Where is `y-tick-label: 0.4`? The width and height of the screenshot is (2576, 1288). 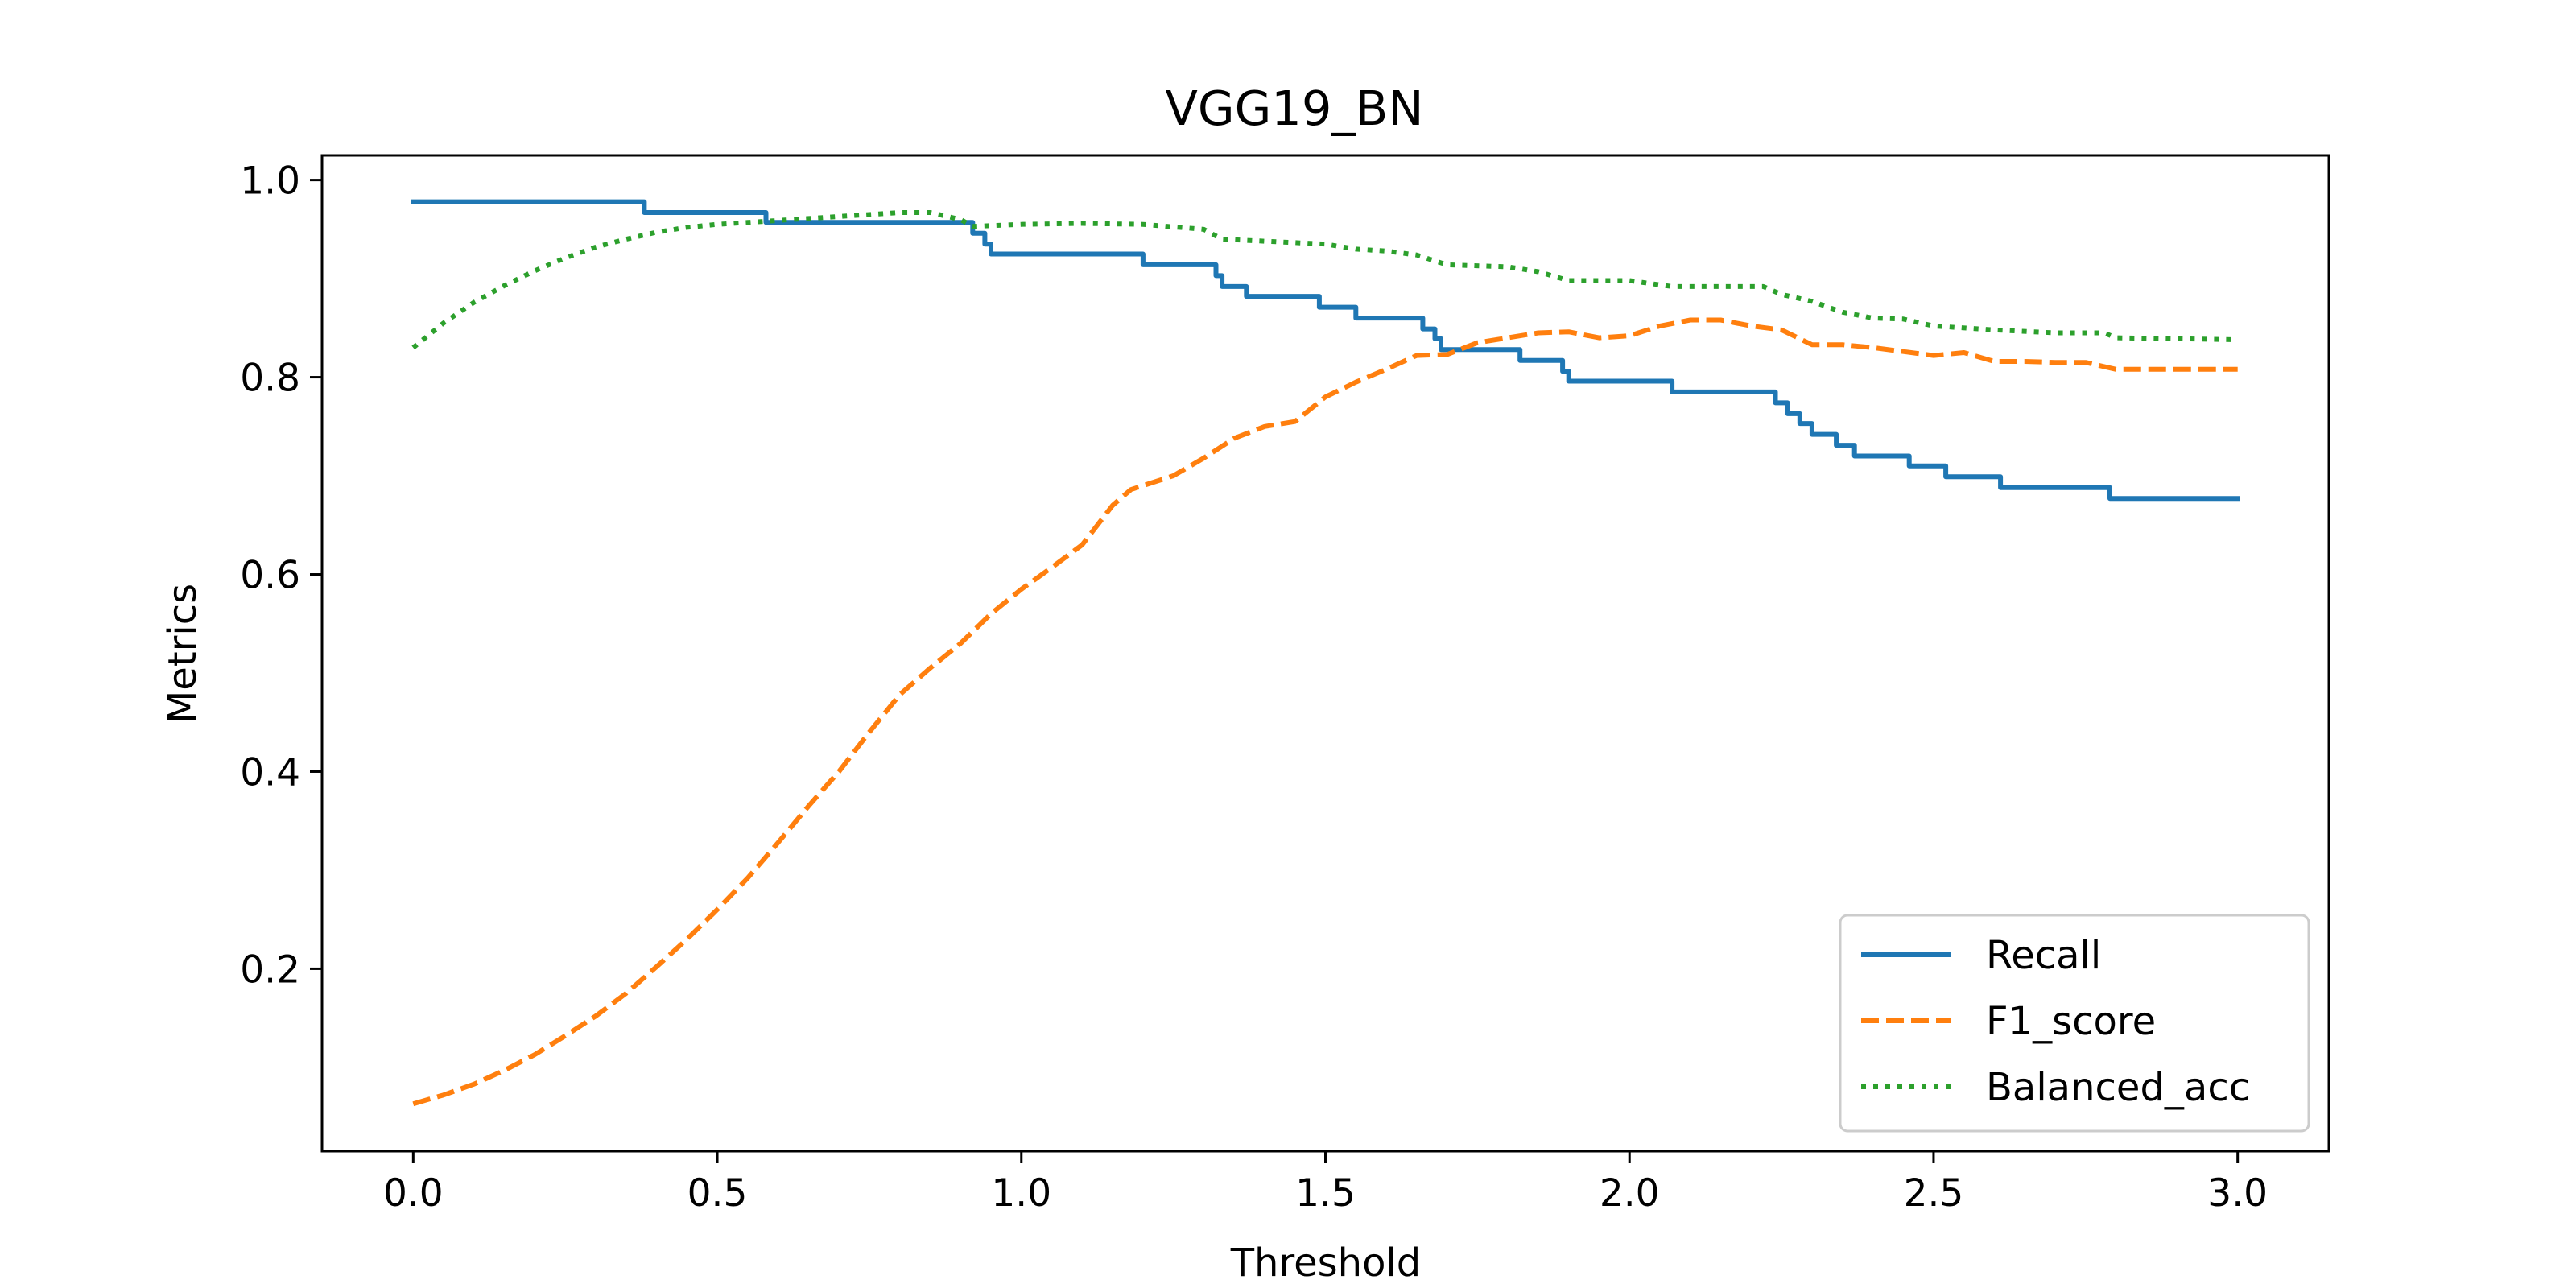
y-tick-label: 0.4 is located at coordinates (270, 772).